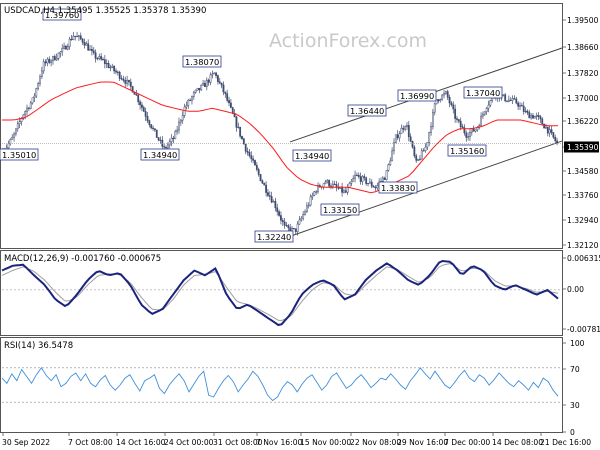  What do you see at coordinates (583, 195) in the screenshot?
I see `price-axis-label: 1.33760` at bounding box center [583, 195].